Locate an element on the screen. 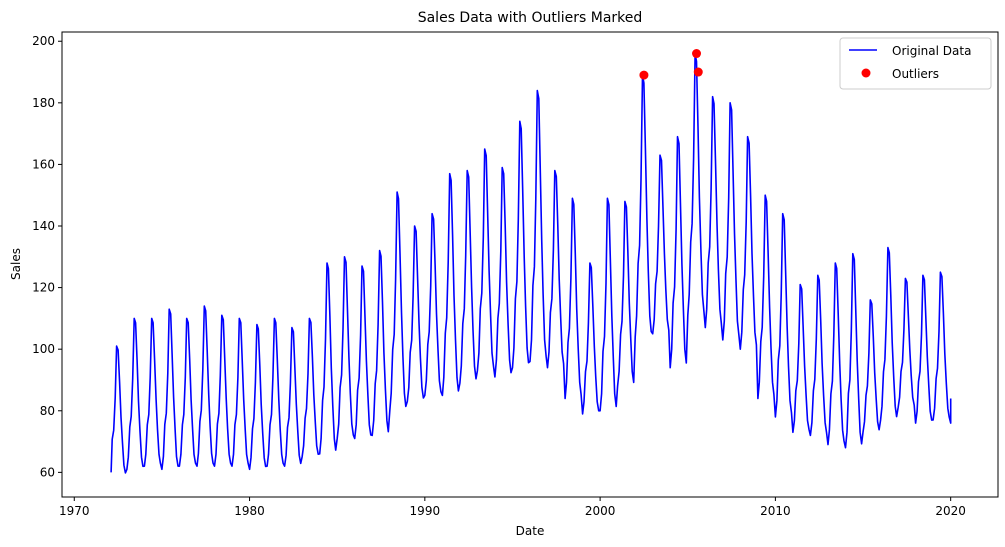  y-tick-label: 200 is located at coordinates (43, 41).